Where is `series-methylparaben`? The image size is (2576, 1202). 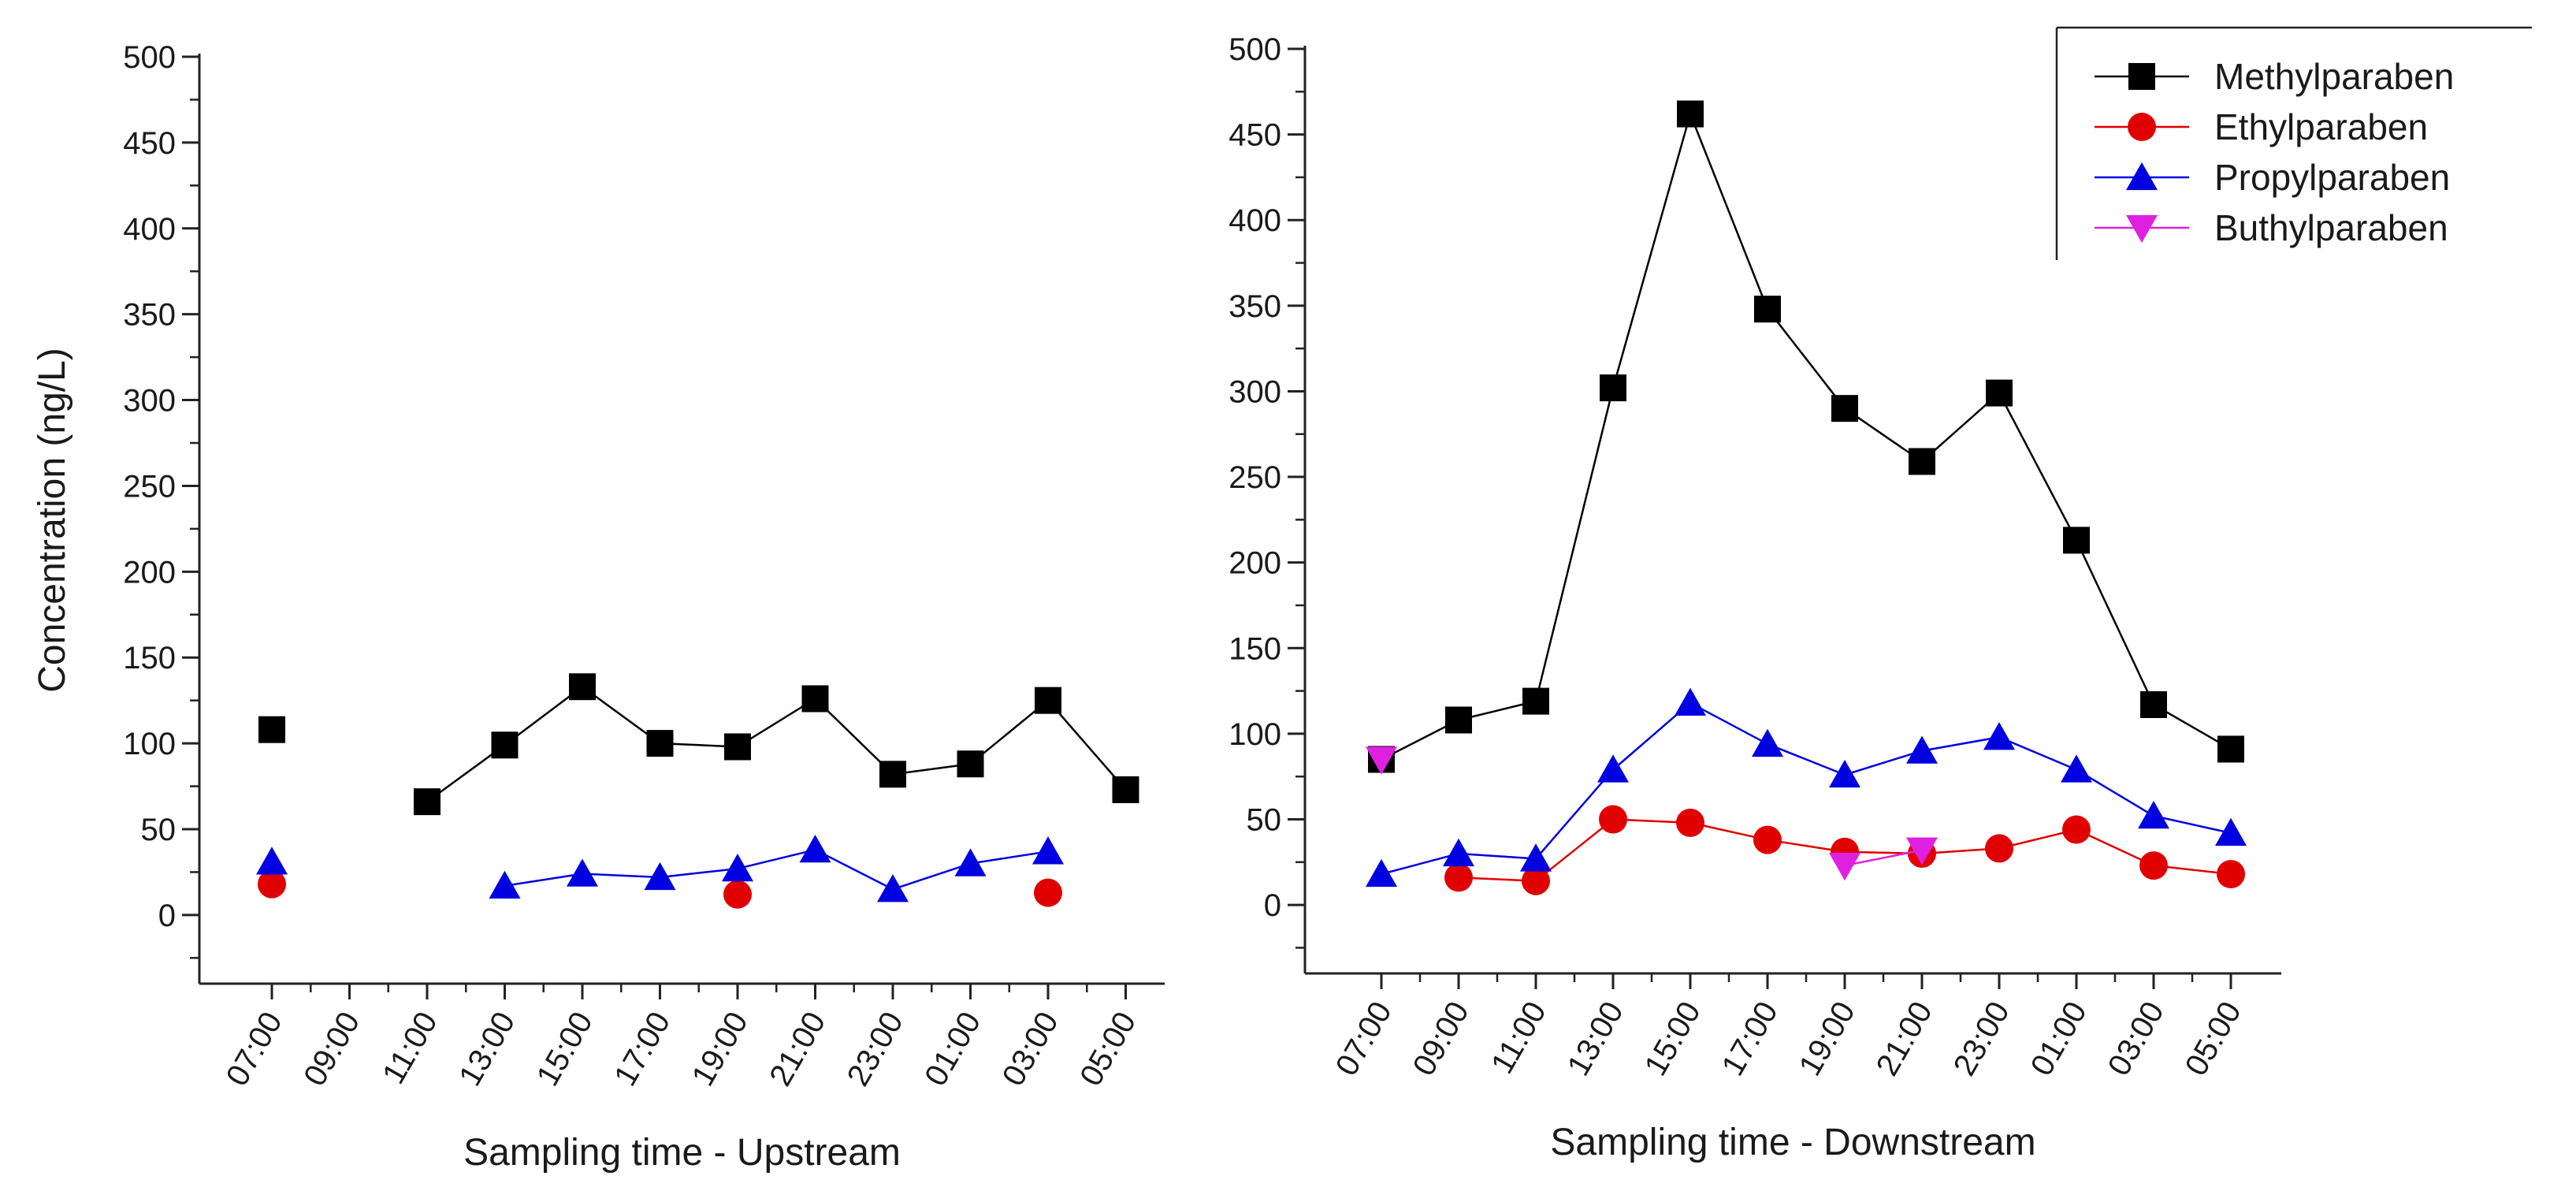
series-methylparaben is located at coordinates (698, 744).